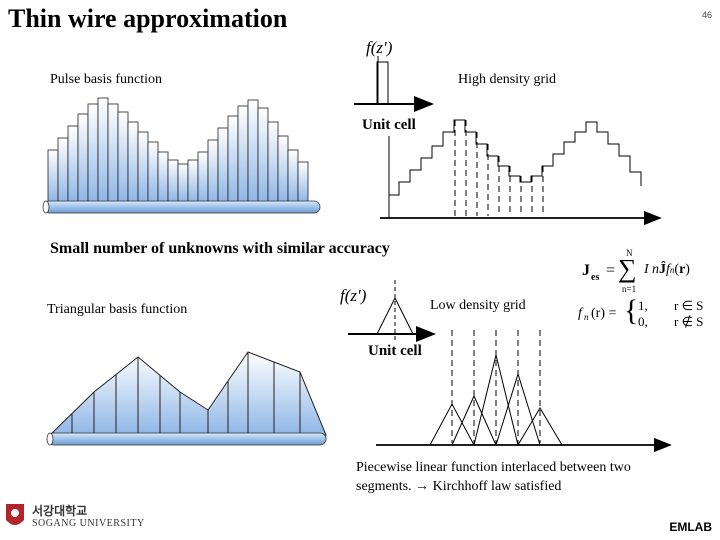 This screenshot has height=540, width=720. Describe the element at coordinates (106, 79) in the screenshot. I see `pulse-basis-label: Pulse basis function` at that location.